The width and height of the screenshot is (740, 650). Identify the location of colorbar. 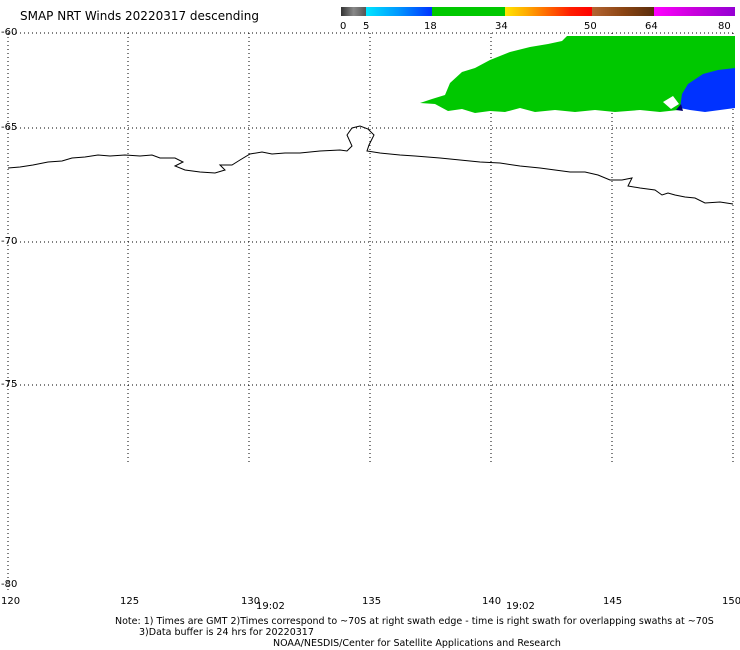
(538, 11).